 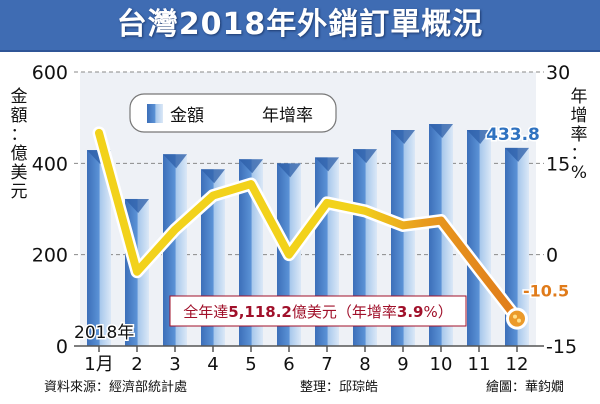 I want to click on x-tick-label: 7, so click(x=326, y=364).